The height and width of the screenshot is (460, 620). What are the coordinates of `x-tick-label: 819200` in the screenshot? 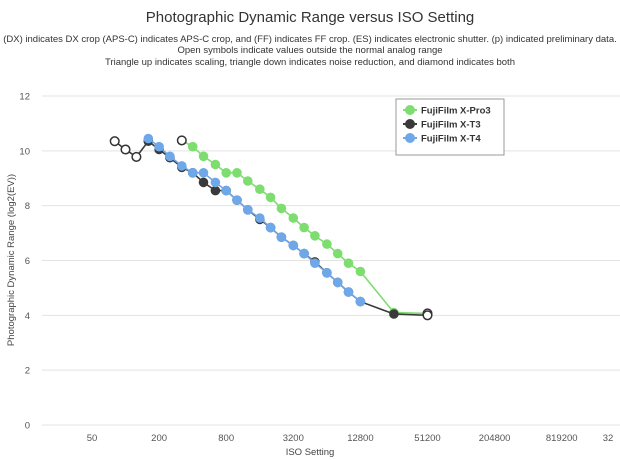 It's located at (562, 438).